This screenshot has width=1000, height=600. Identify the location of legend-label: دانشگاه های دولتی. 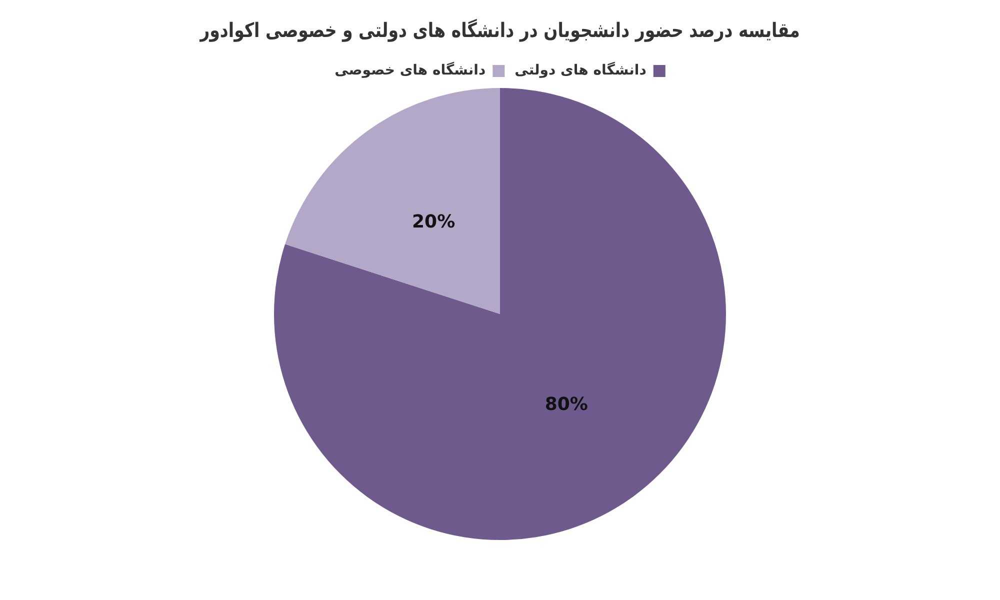
(580, 70).